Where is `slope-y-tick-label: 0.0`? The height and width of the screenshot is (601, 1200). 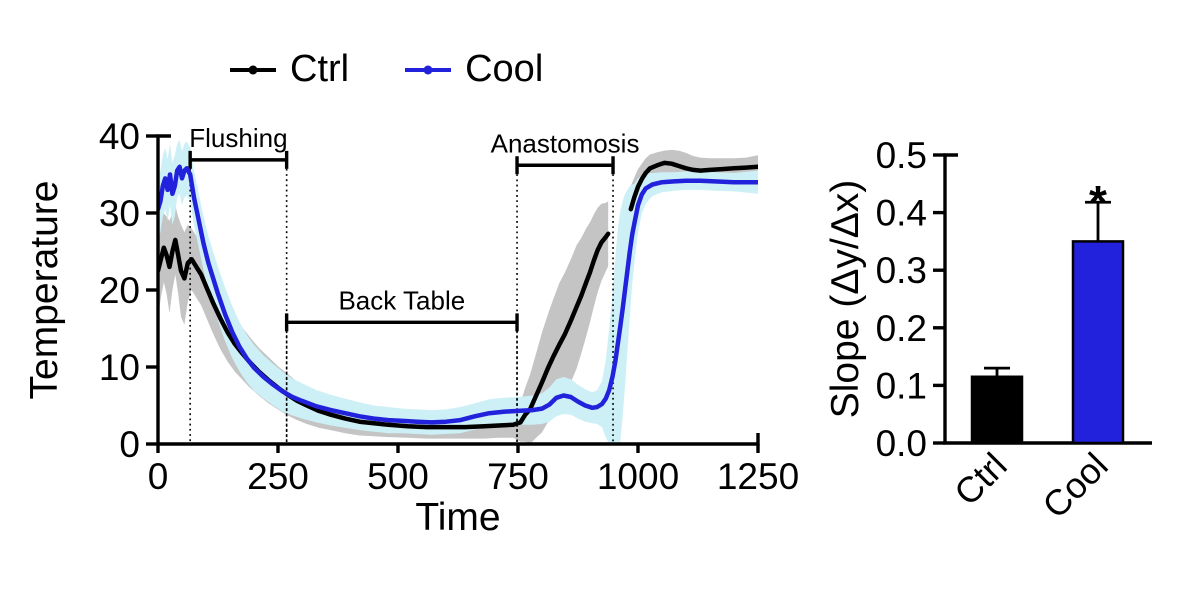 slope-y-tick-label: 0.0 is located at coordinates (901, 443).